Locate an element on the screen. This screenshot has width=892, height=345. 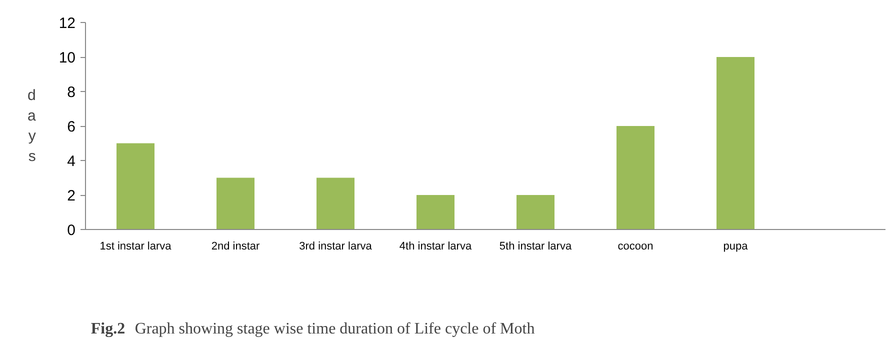
x-tick-label: 4th instar larva is located at coordinates (435, 246).